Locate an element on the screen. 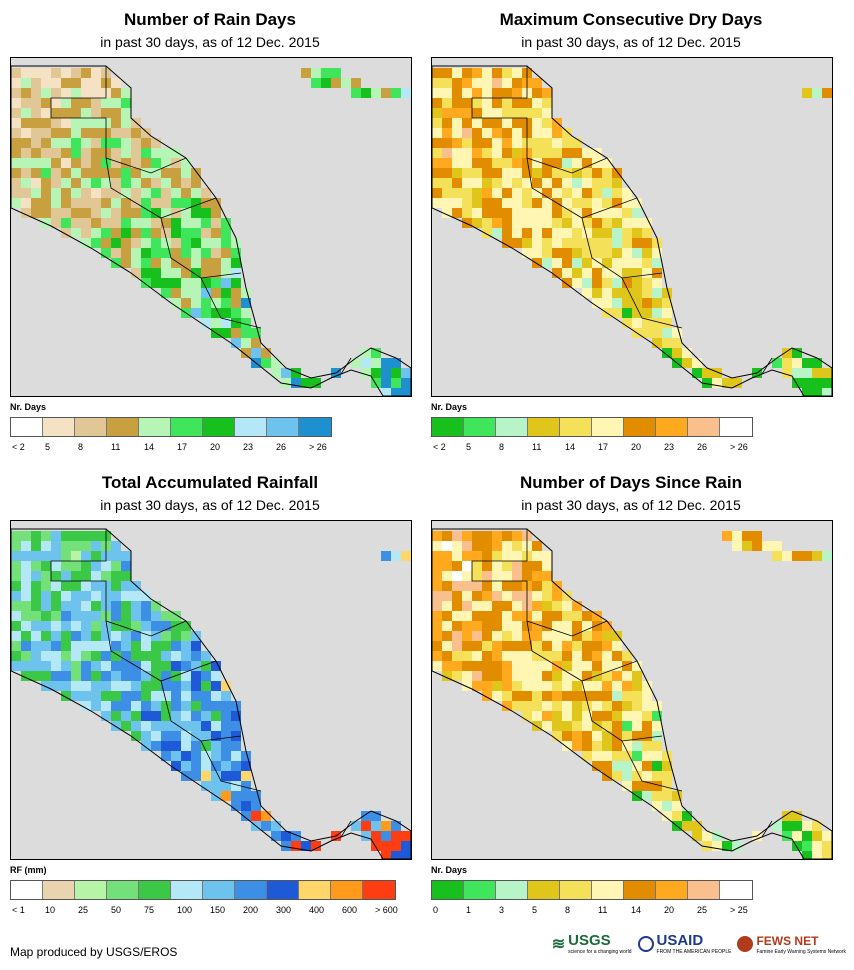 Image resolution: width=854 pixels, height=970 pixels. legend-tick-label: > 26 is located at coordinates (318, 447).